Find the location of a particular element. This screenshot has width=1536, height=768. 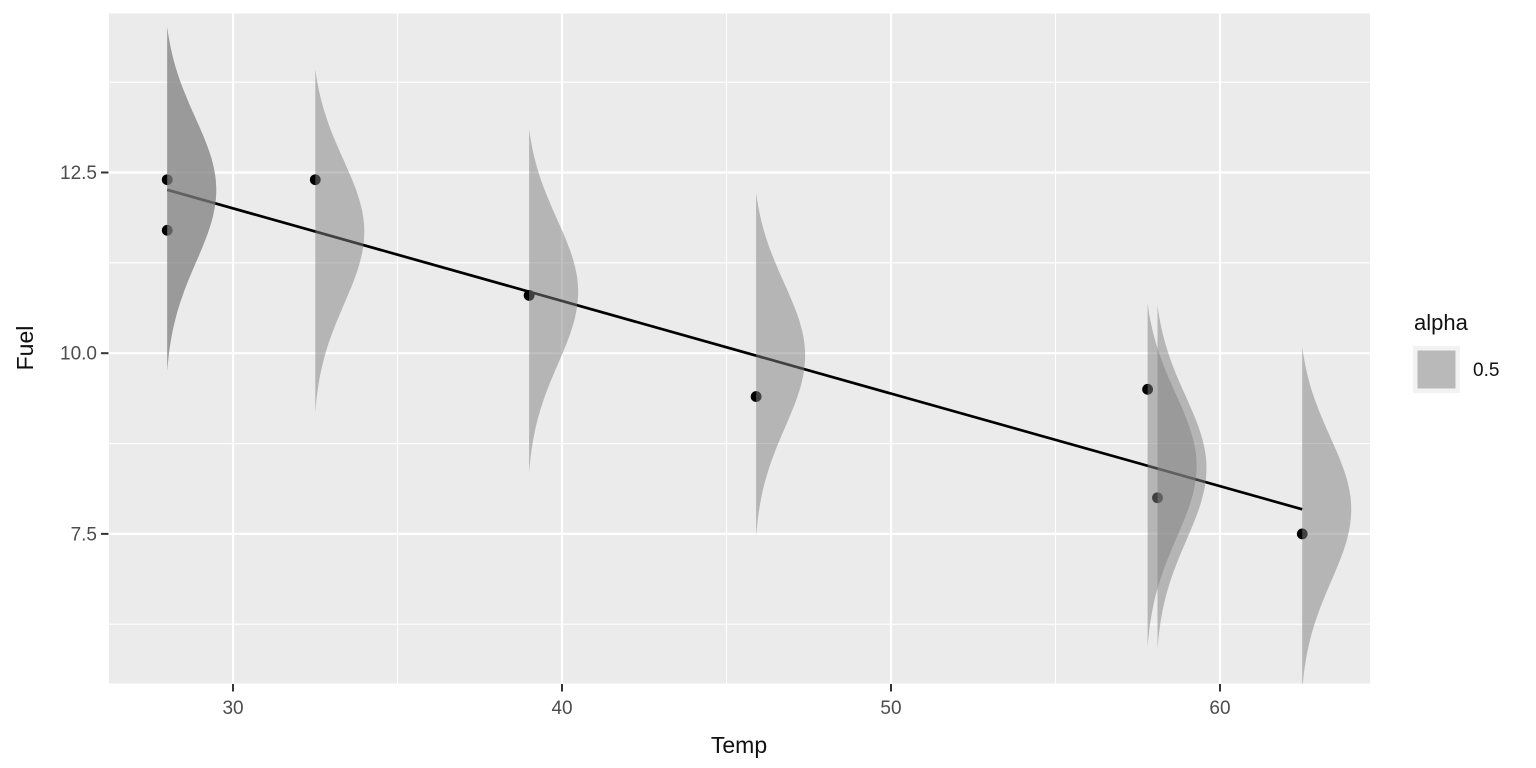

x-tick-label: 60 is located at coordinates (1219, 708).